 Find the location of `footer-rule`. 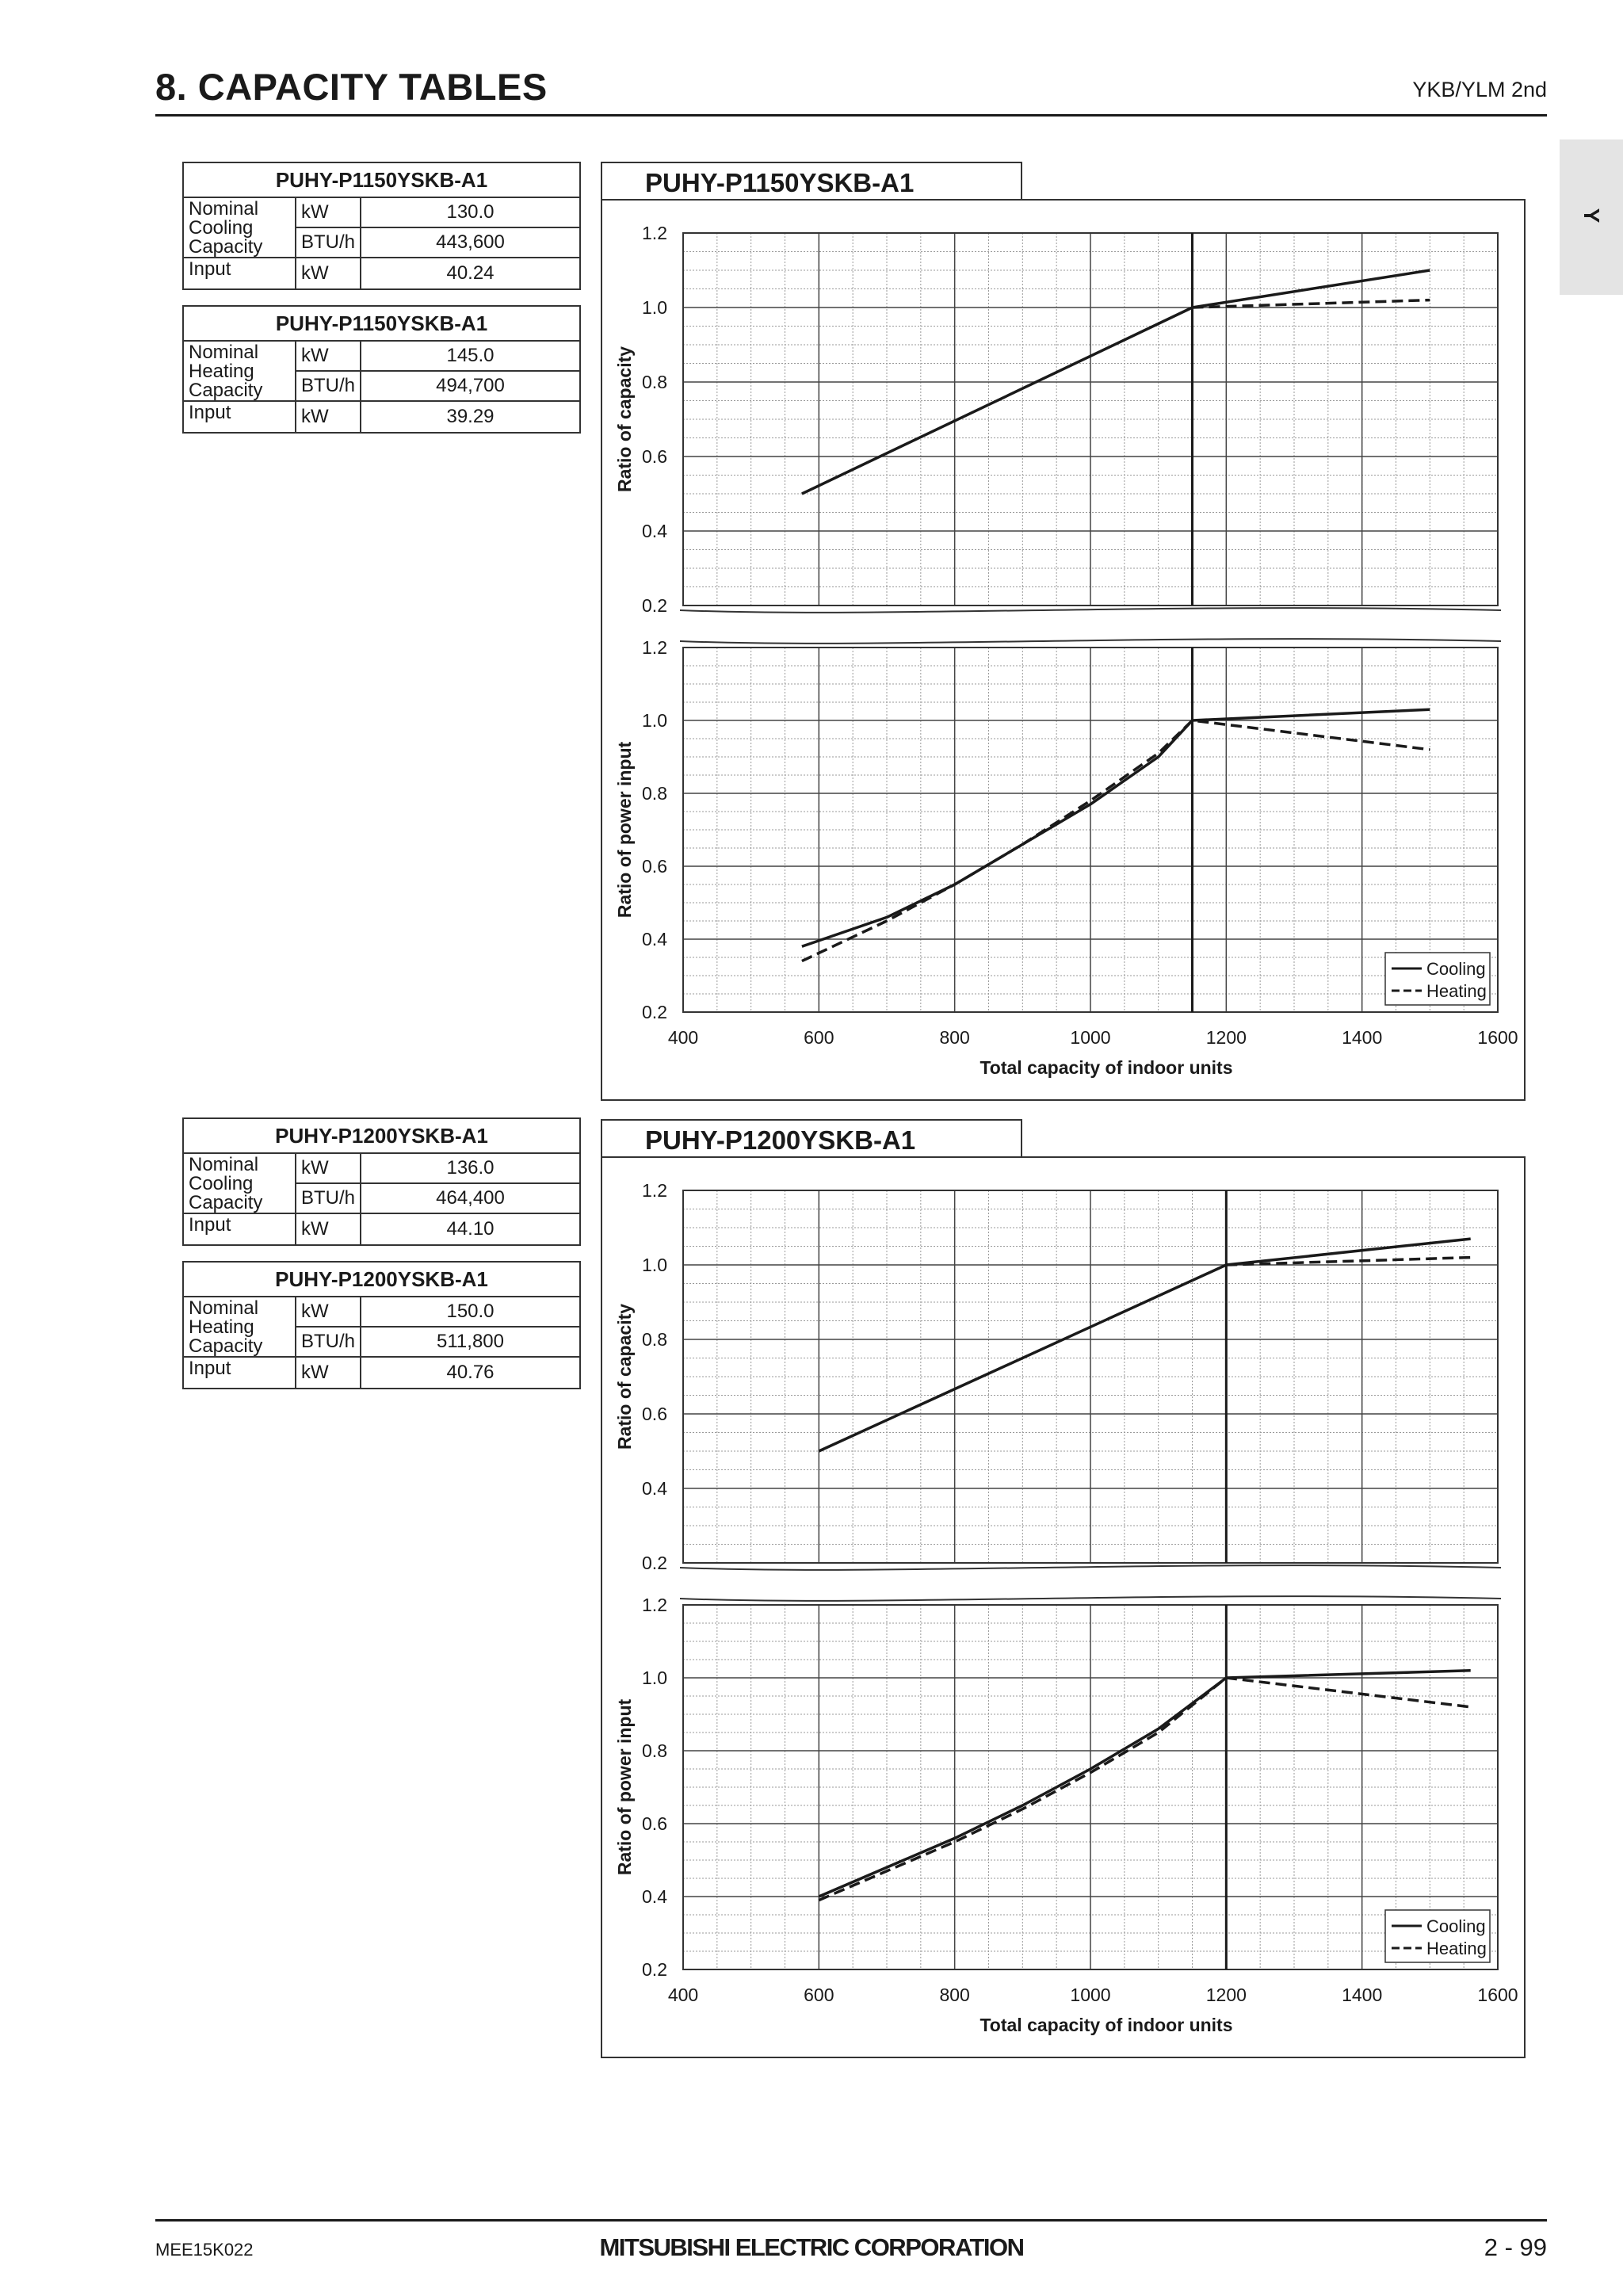

footer-rule is located at coordinates (851, 2220).